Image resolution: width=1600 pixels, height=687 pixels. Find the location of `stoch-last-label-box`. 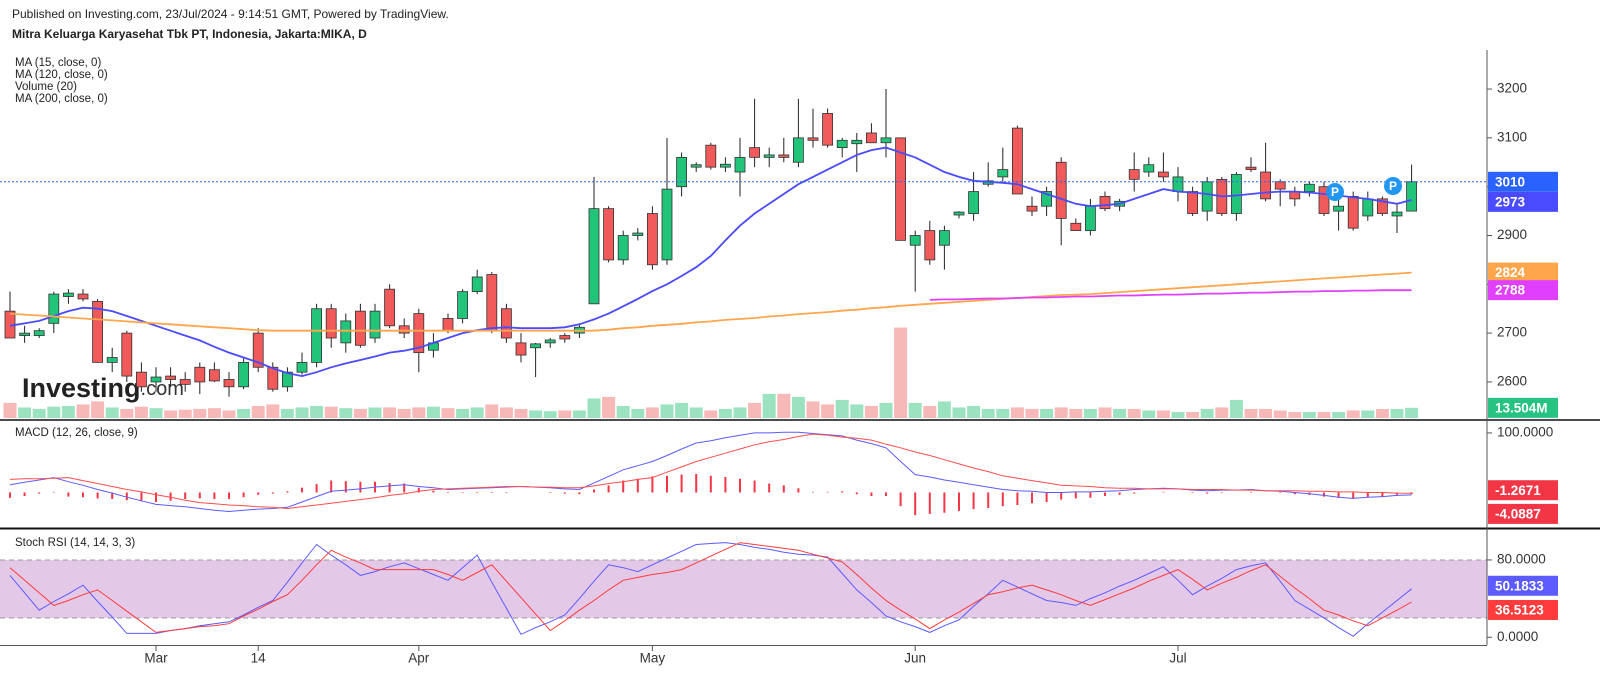

stoch-last-label-box is located at coordinates (1523, 609).